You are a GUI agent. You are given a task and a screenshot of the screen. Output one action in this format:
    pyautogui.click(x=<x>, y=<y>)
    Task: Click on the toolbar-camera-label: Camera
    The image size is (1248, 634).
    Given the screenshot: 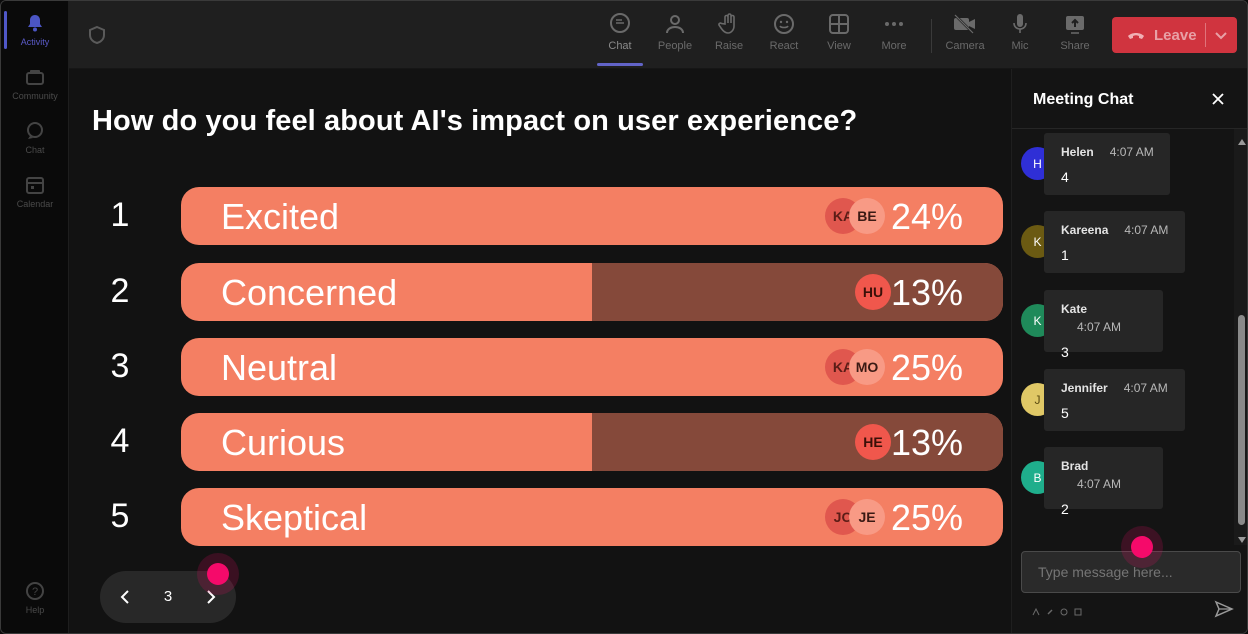 What is the action you would take?
    pyautogui.click(x=965, y=46)
    